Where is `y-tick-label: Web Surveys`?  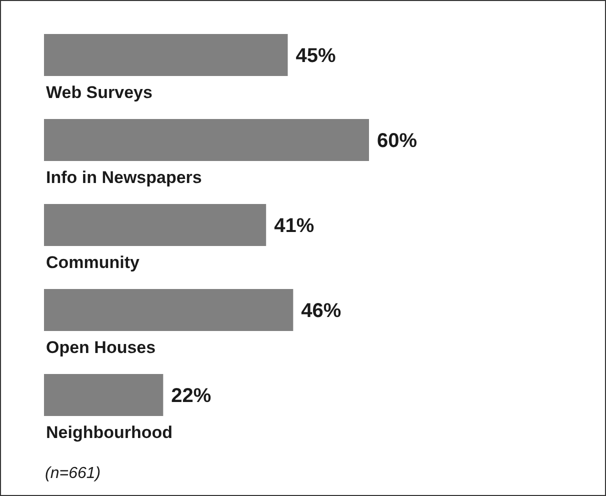 y-tick-label: Web Surveys is located at coordinates (99, 92).